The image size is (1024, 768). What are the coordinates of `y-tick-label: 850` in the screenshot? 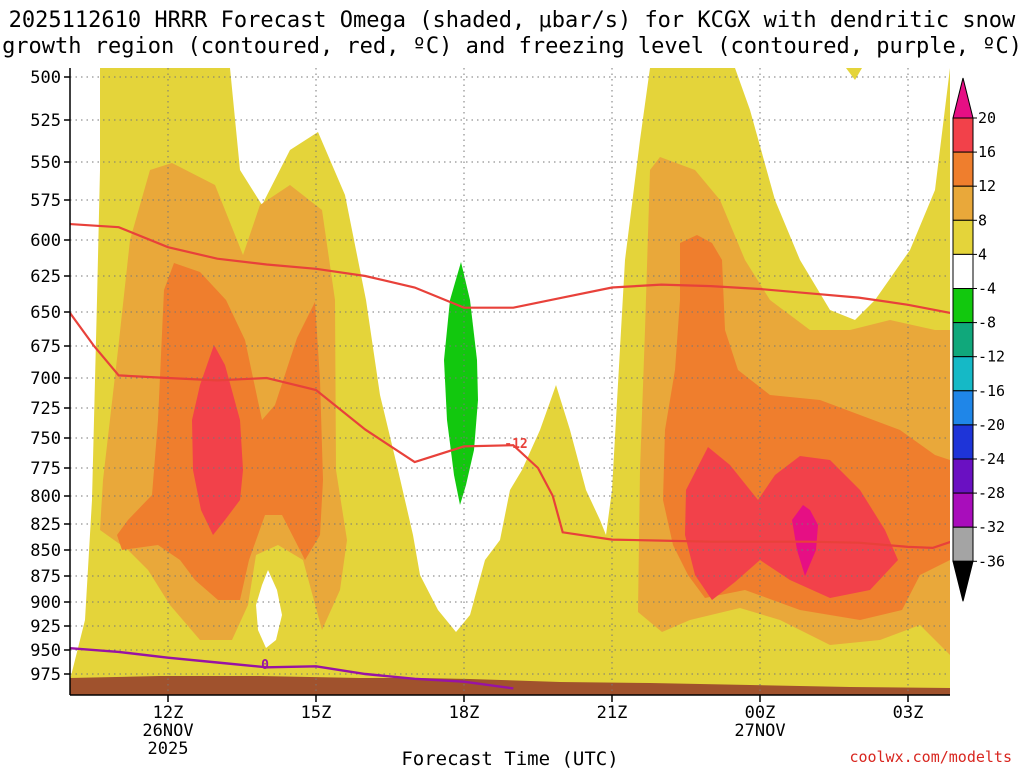 It's located at (45, 551).